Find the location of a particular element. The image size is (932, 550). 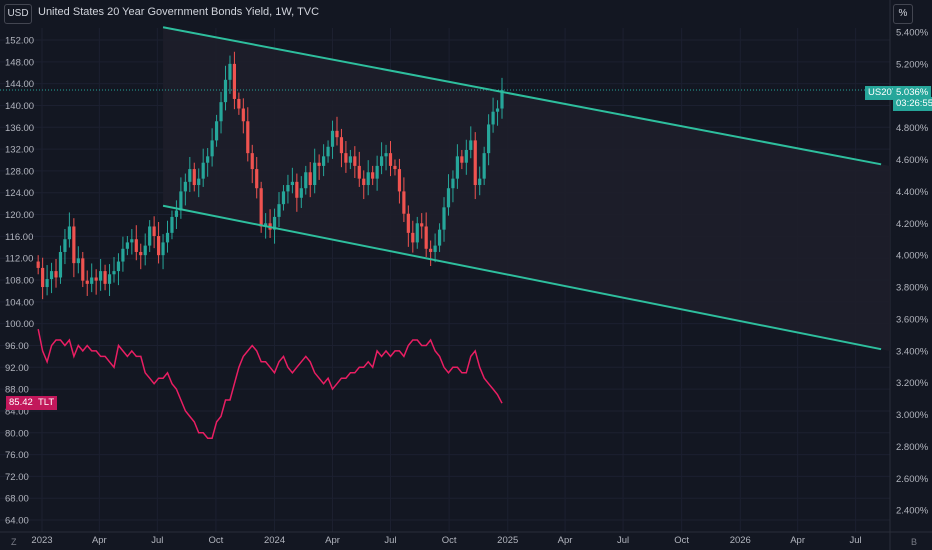

right-tick-label: 3.400% is located at coordinates (912, 351).